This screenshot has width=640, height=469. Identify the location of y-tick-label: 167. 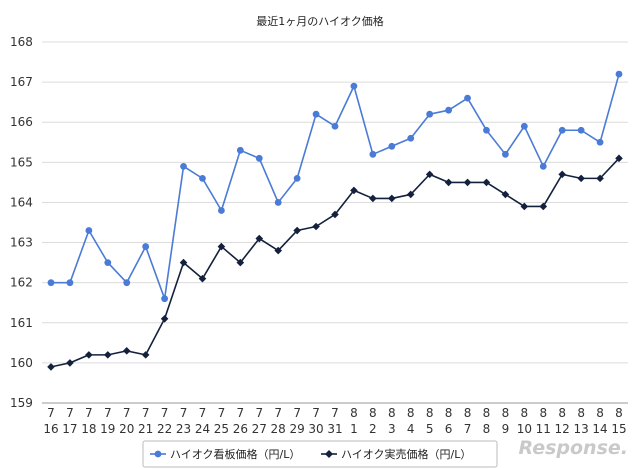
(21, 82).